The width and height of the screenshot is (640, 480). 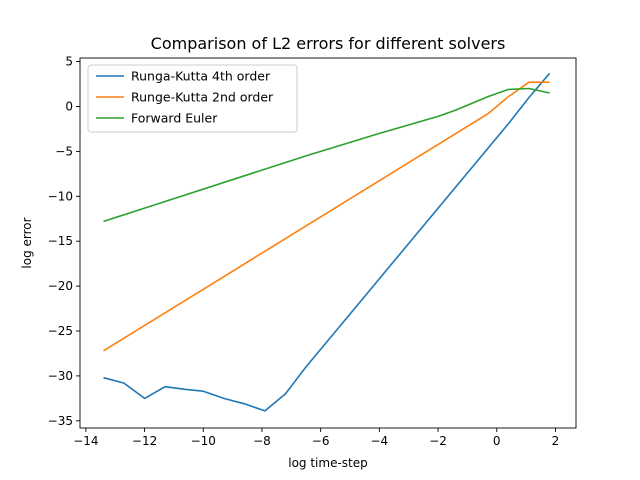 What do you see at coordinates (144, 441) in the screenshot?
I see `x-tick-label: −12` at bounding box center [144, 441].